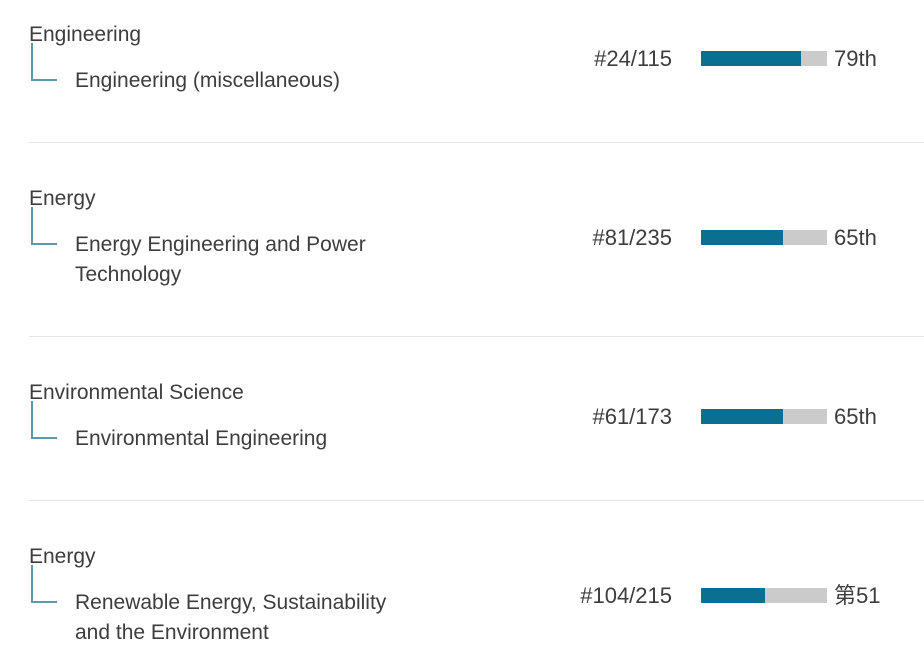  I want to click on rank-metrics: #81/235 65th, so click(720, 237).